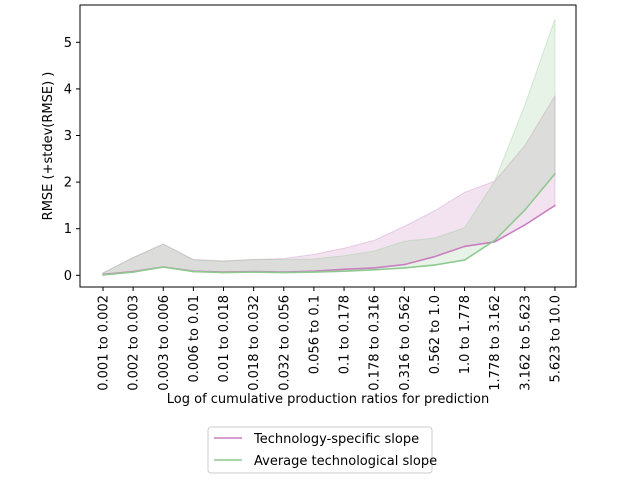  I want to click on y-tick-label: 5, so click(68, 43).